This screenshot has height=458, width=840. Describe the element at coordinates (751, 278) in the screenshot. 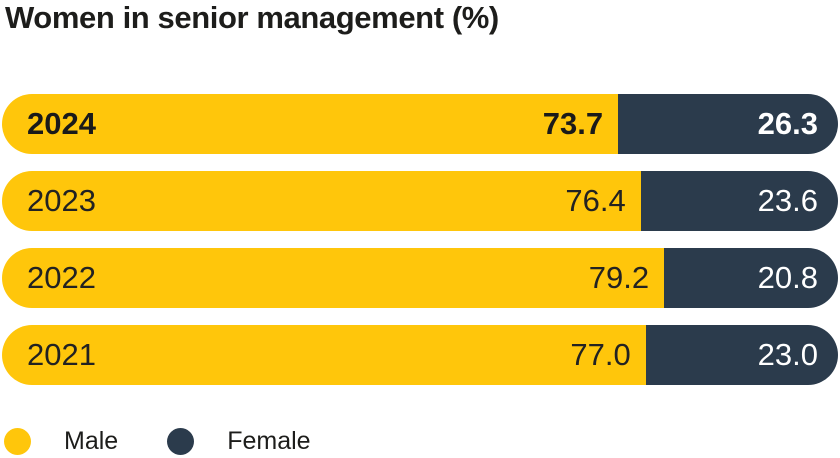

I see `female-segment: 20.8` at that location.